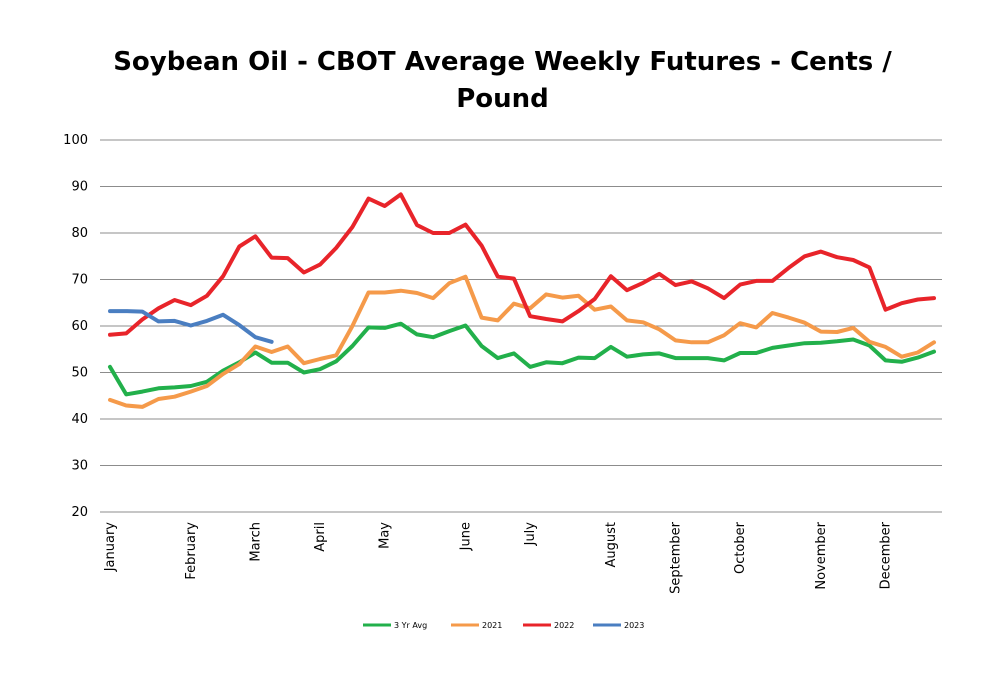  Describe the element at coordinates (503, 625) in the screenshot. I see `legend: 3 Yr Avg 2021 2022 2023` at that location.